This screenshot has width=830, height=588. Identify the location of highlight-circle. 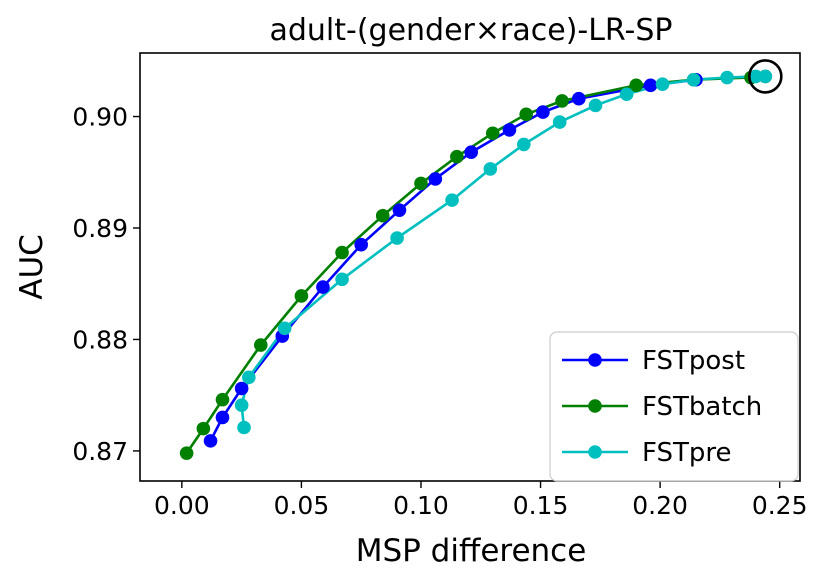
(765, 76).